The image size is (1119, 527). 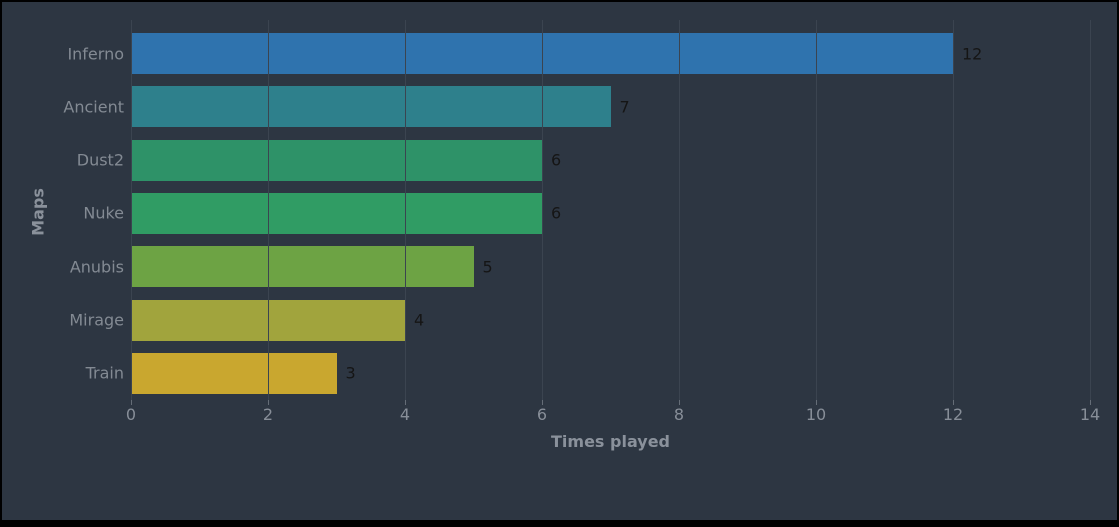 I want to click on bar-value-label: 4, so click(x=419, y=320).